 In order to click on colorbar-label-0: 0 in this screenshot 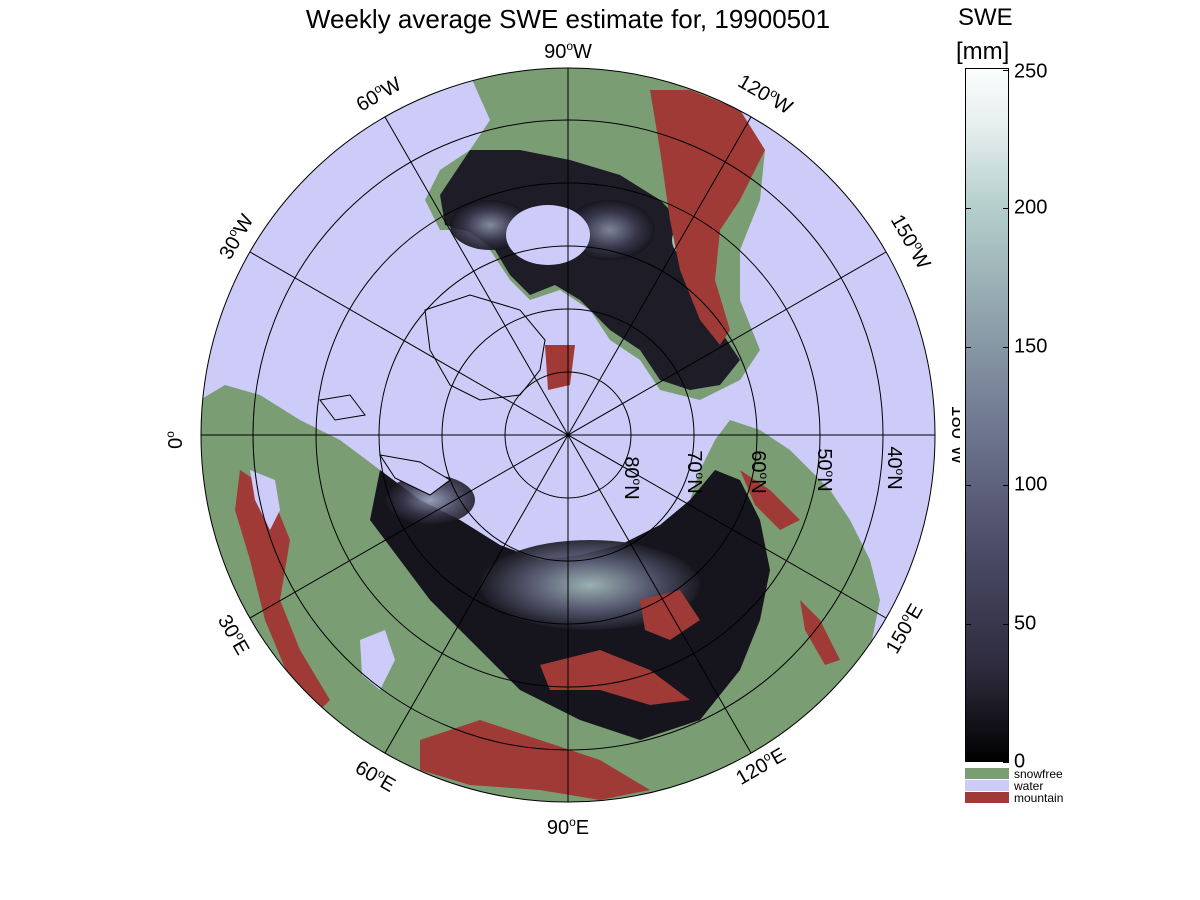, I will do `click(1020, 761)`.